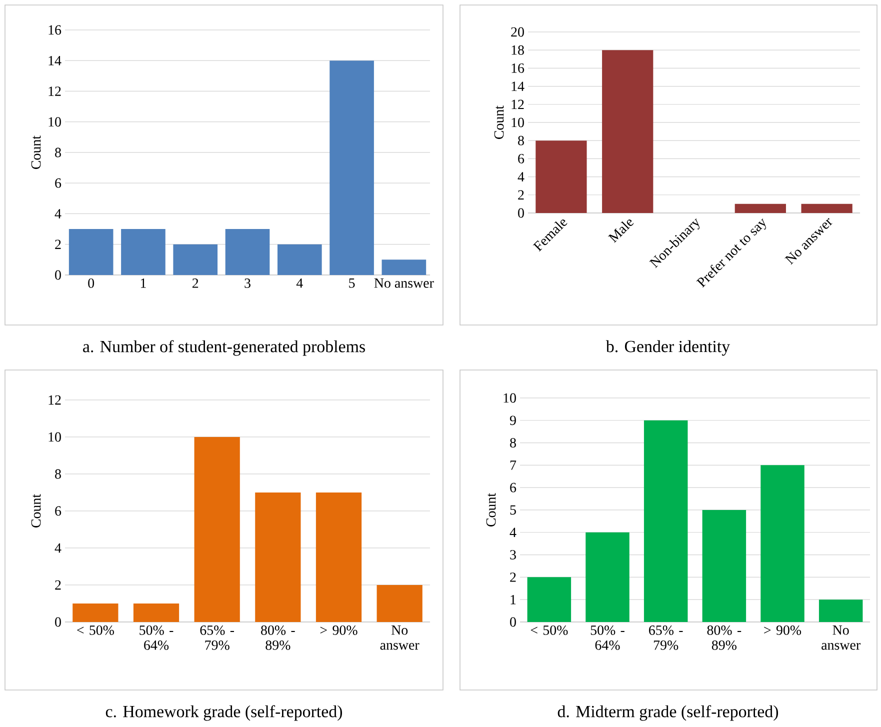 This screenshot has height=727, width=881. Describe the element at coordinates (621, 231) in the screenshot. I see `x-tick-label: Male` at that location.